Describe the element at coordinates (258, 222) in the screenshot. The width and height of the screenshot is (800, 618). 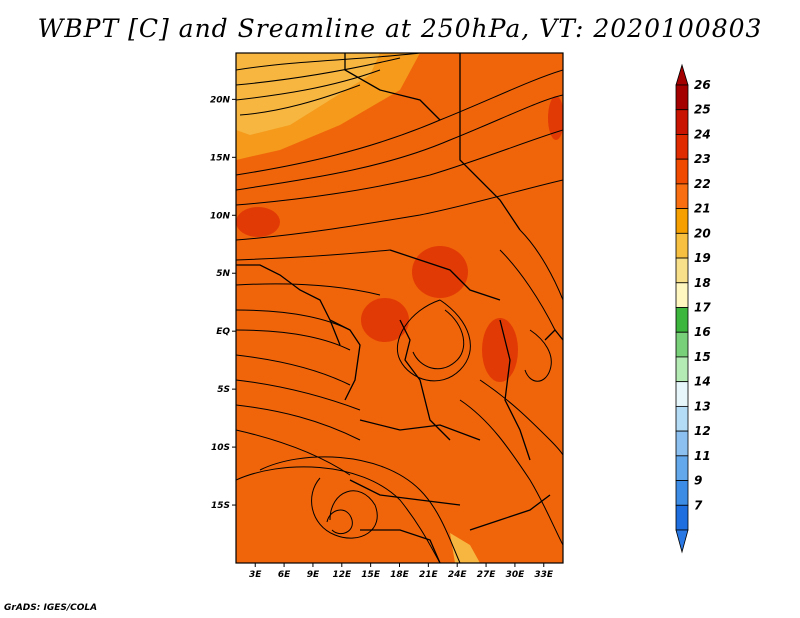
I see `field-24C-west` at that location.